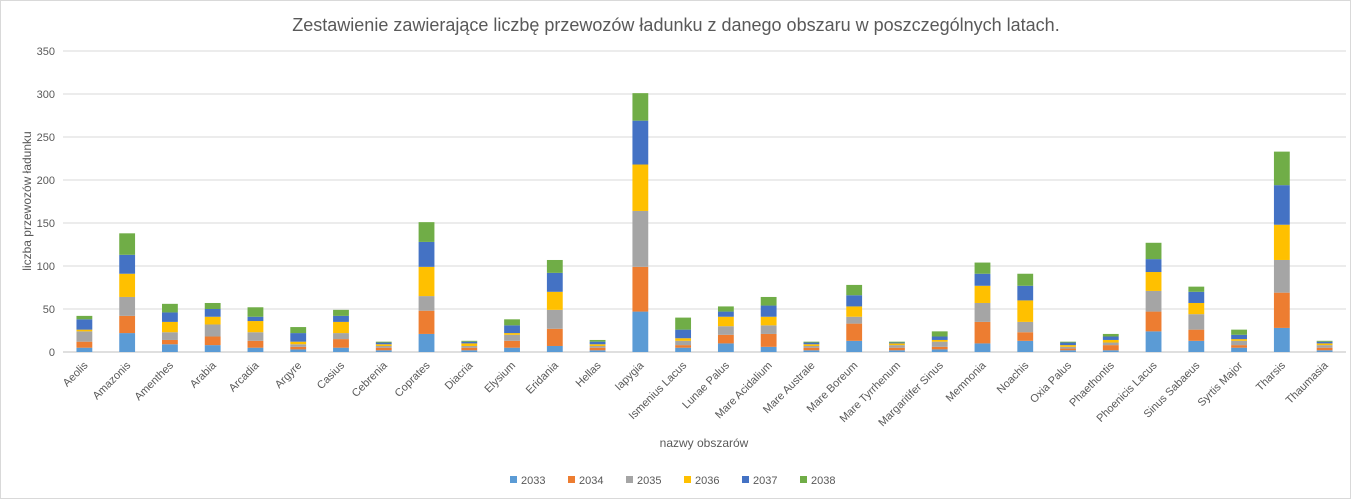  What do you see at coordinates (630, 376) in the screenshot?
I see `x-tick-label: Iapygia` at bounding box center [630, 376].